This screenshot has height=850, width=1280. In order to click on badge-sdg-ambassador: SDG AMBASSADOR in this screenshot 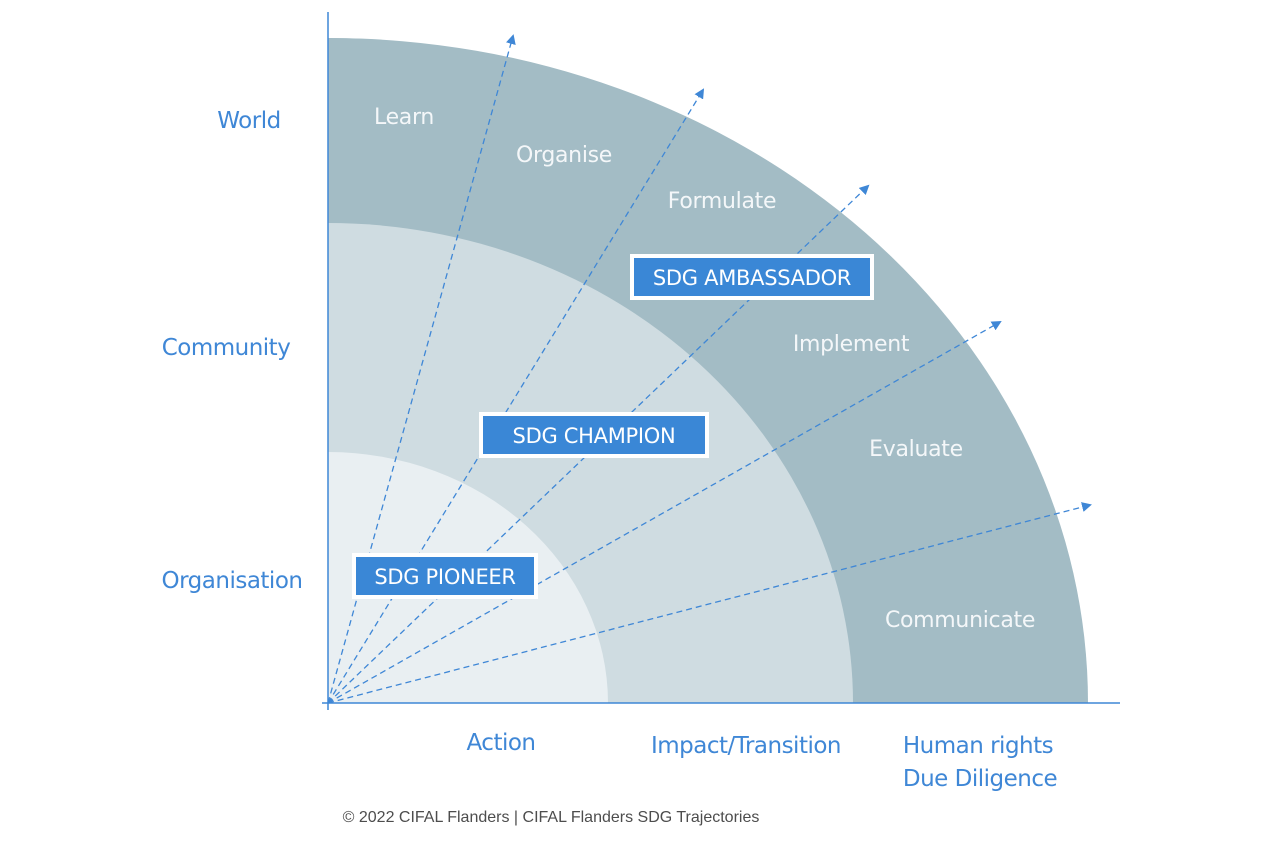, I will do `click(752, 277)`.